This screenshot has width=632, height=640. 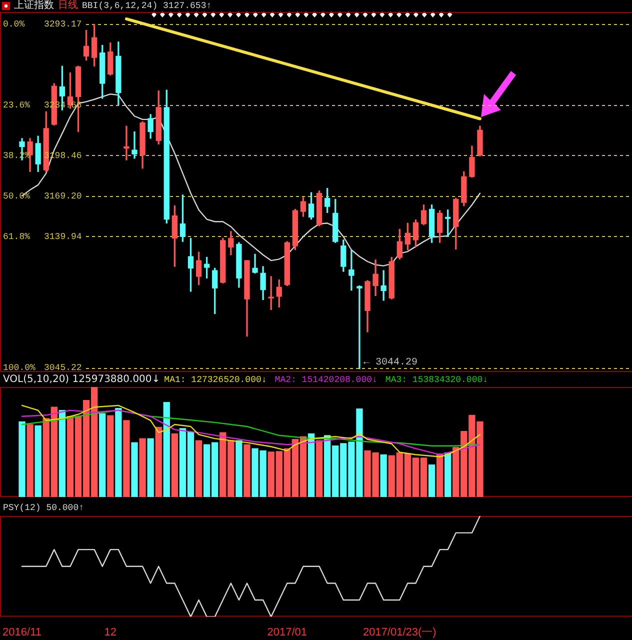 I want to click on text: PSY(12) 50.000↑, so click(x=43, y=508).